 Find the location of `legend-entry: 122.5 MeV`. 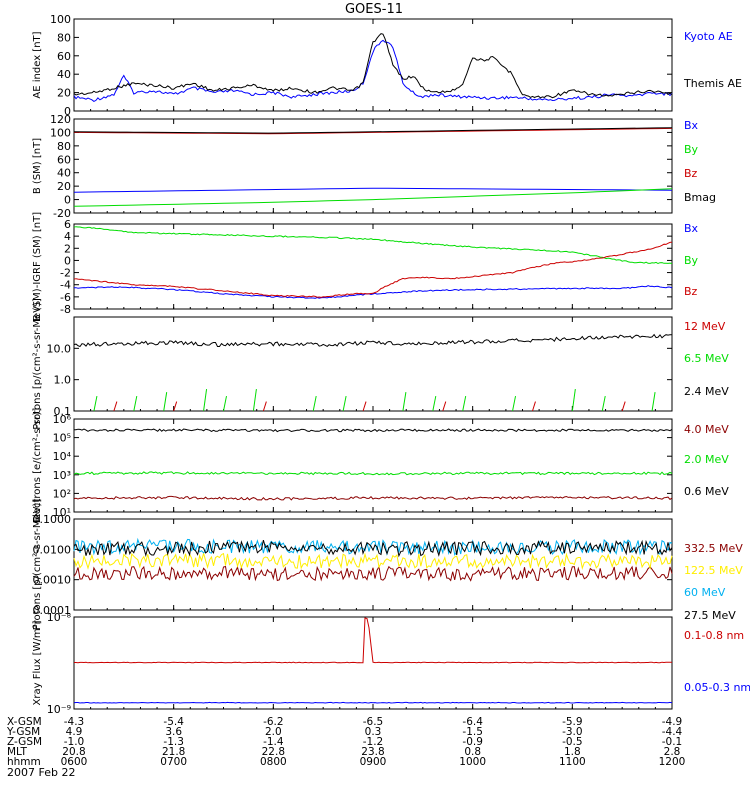

legend-entry: 122.5 MeV is located at coordinates (713, 570).